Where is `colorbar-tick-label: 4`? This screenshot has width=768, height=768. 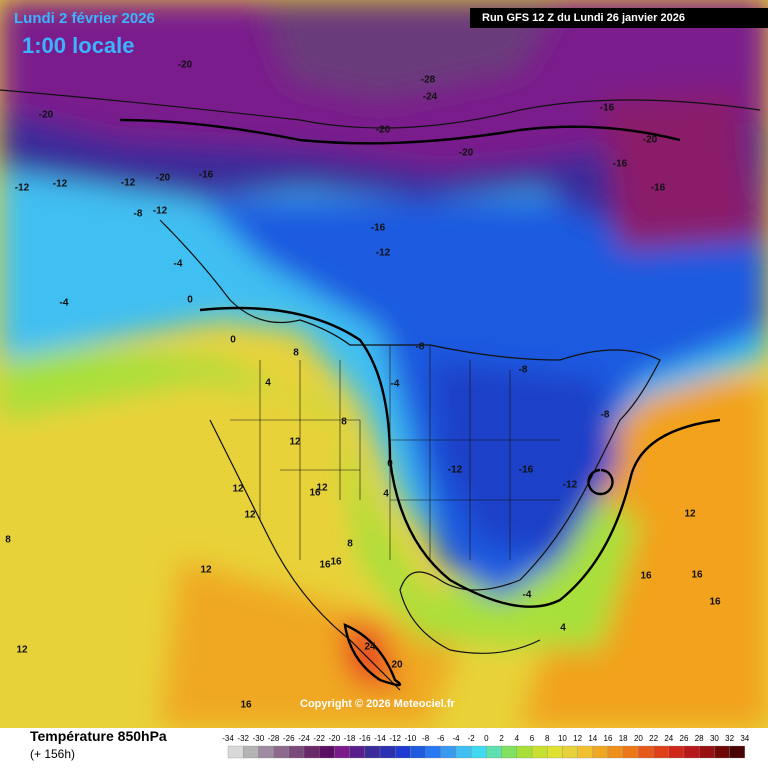 colorbar-tick-label: 4 is located at coordinates (517, 738).